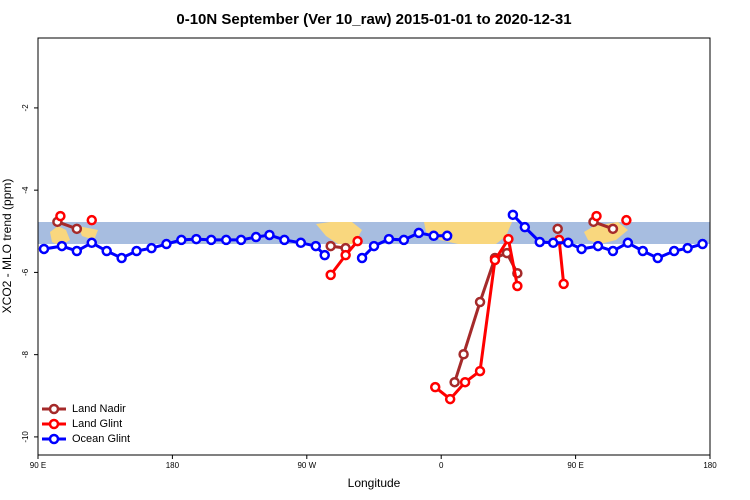 The image size is (750, 500). Describe the element at coordinates (306, 465) in the screenshot. I see `x-tick-label: 90 W` at that location.